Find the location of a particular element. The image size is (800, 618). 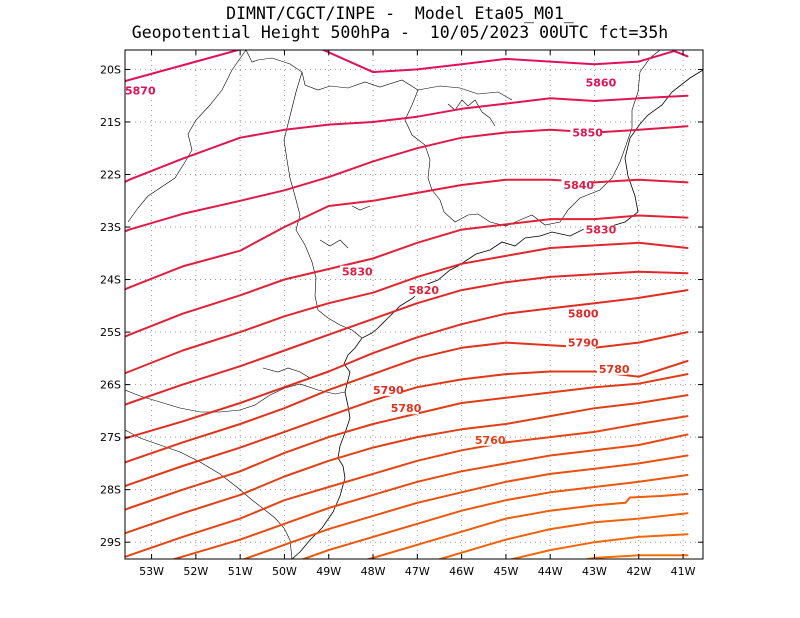

contour-label: 5820 is located at coordinates (423, 290).